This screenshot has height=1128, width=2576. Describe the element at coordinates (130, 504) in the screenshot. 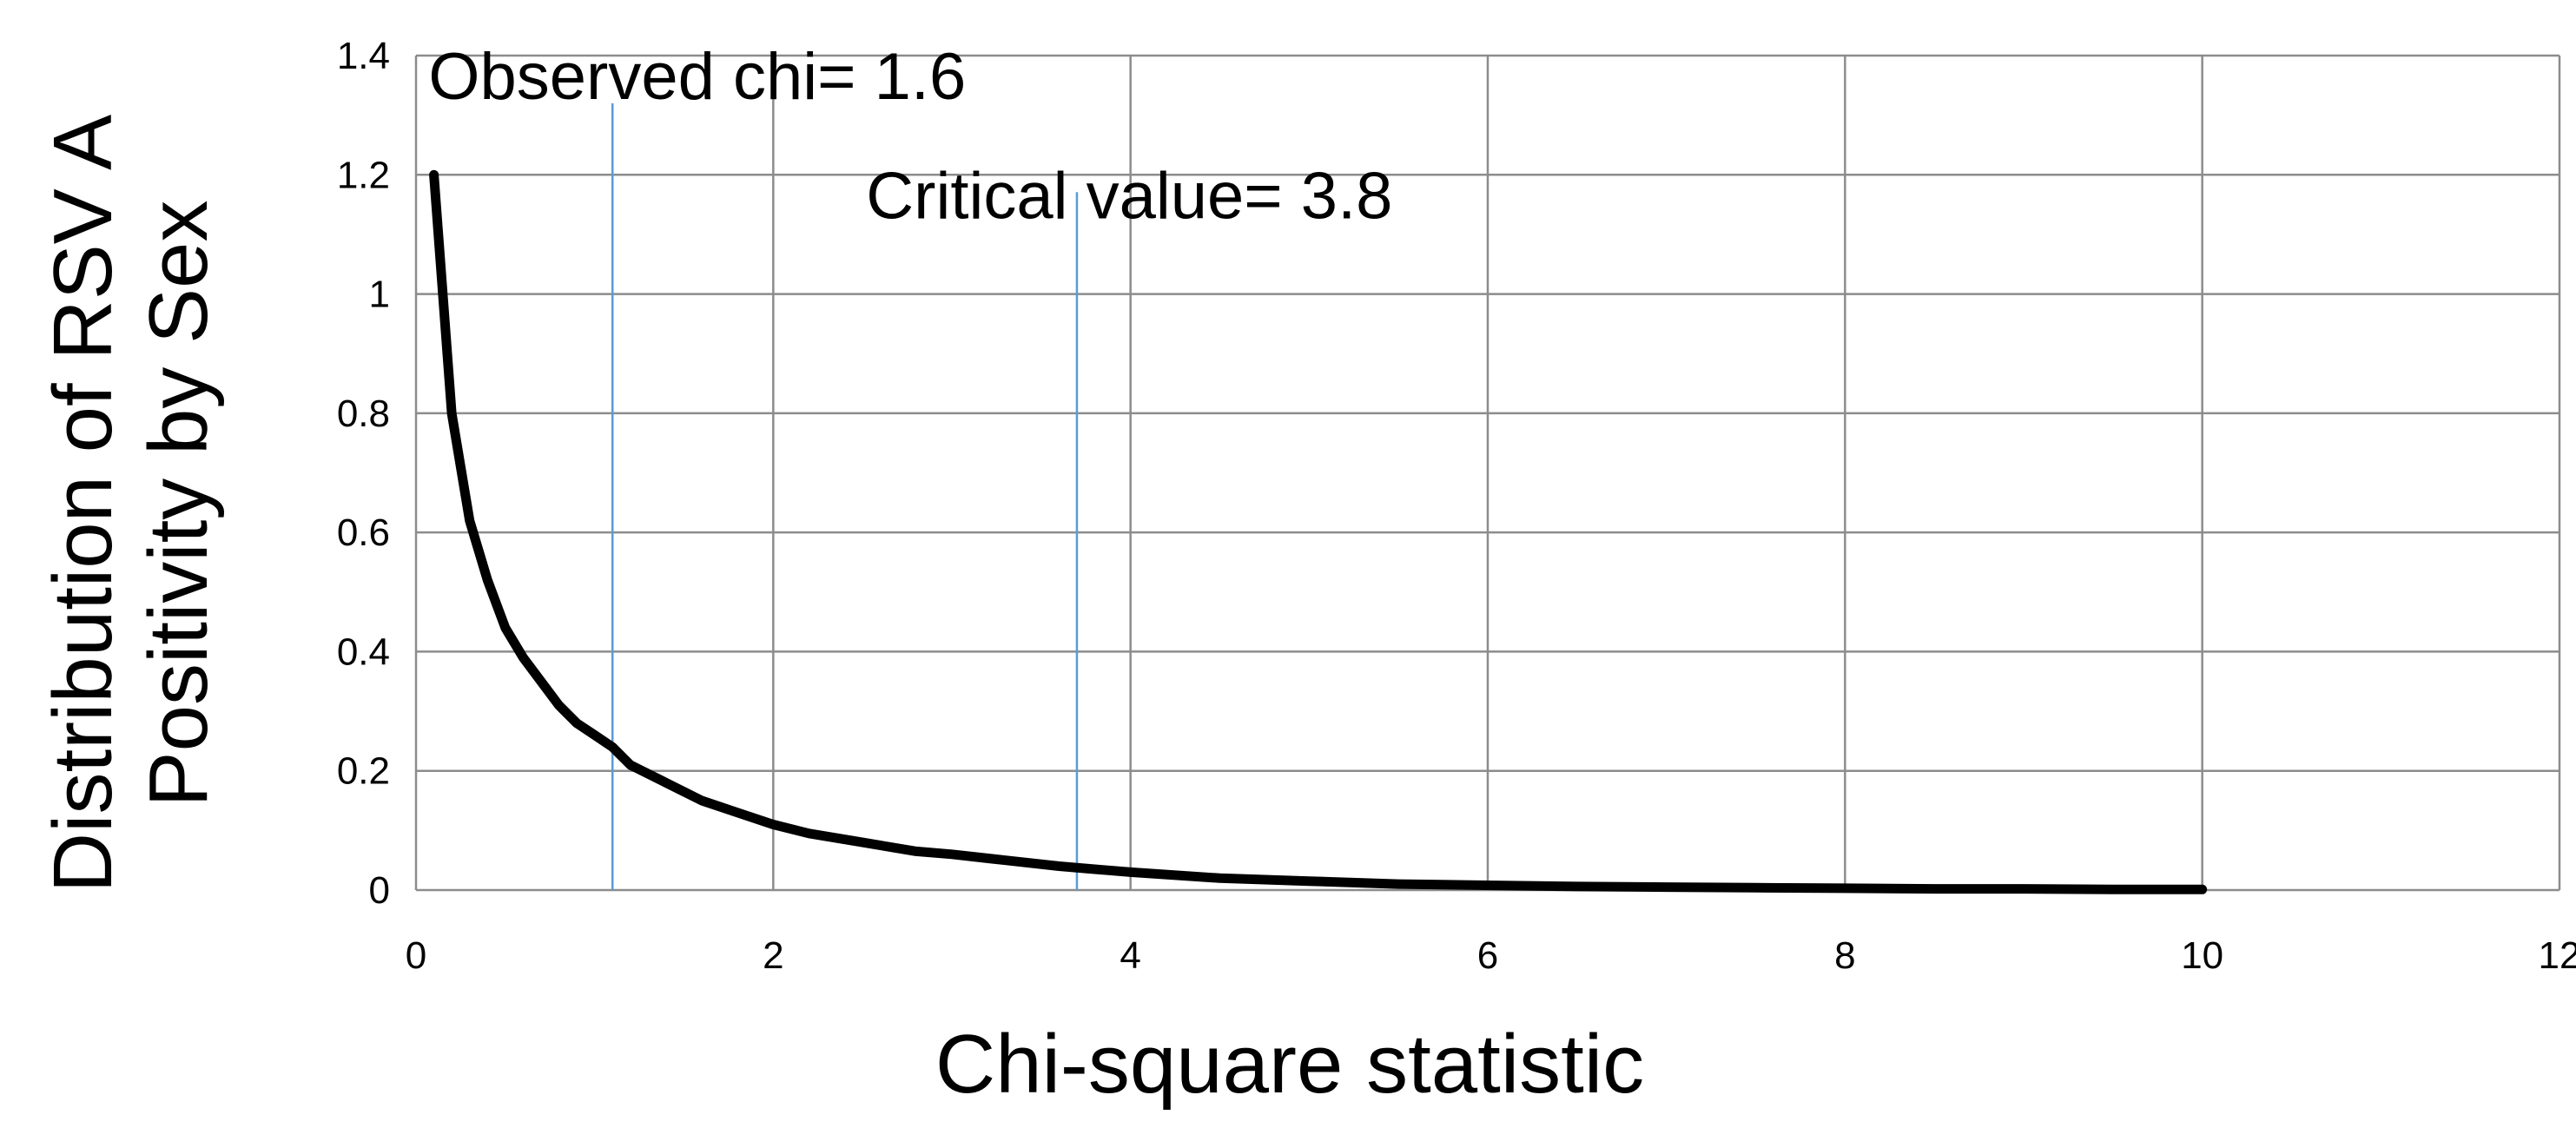

I see `y-axis-title: Distribution of RSV A Positivity by Sex` at that location.